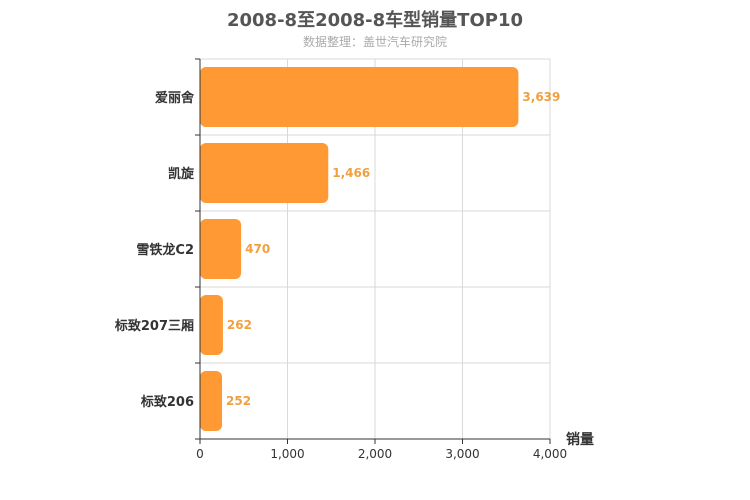  What do you see at coordinates (181, 174) in the screenshot?
I see `category-label: 凯旋` at bounding box center [181, 174].